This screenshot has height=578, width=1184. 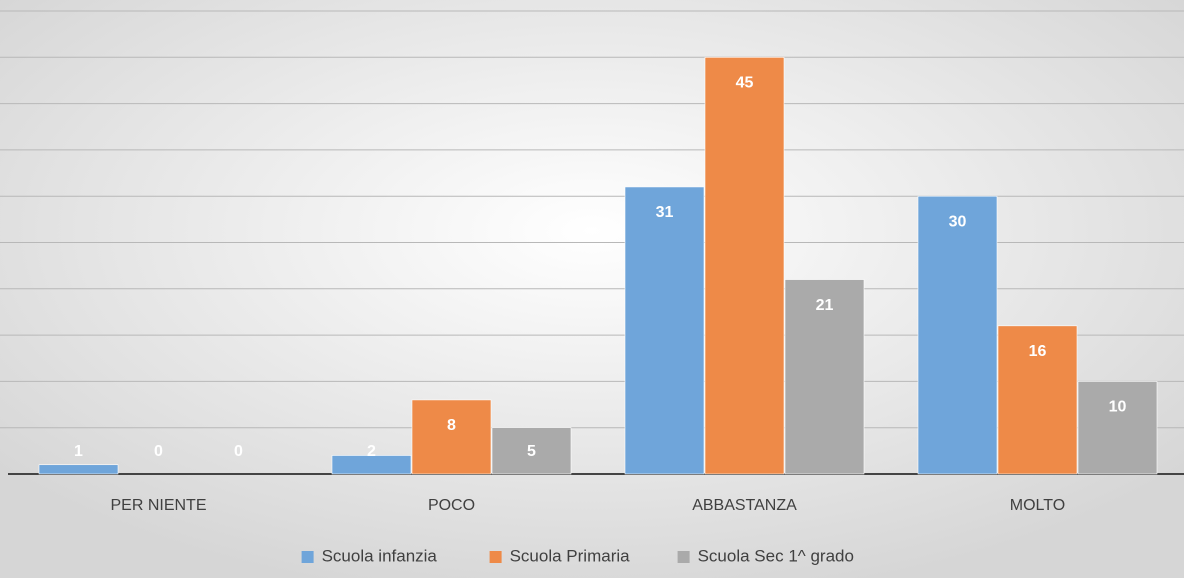 I want to click on x-tick-label: MOLTO, so click(x=1037, y=505).